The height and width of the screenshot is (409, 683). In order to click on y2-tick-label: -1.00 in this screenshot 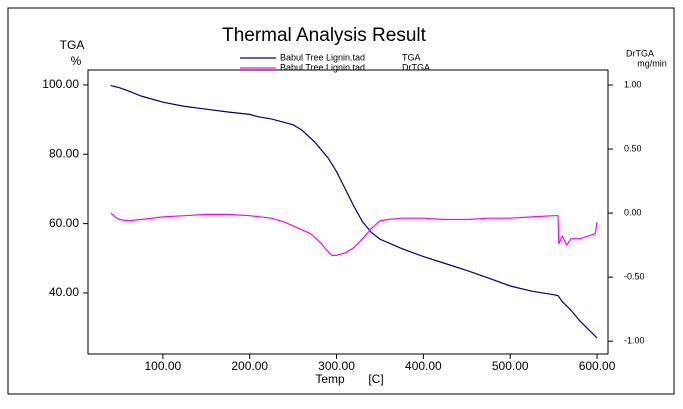, I will do `click(634, 341)`.